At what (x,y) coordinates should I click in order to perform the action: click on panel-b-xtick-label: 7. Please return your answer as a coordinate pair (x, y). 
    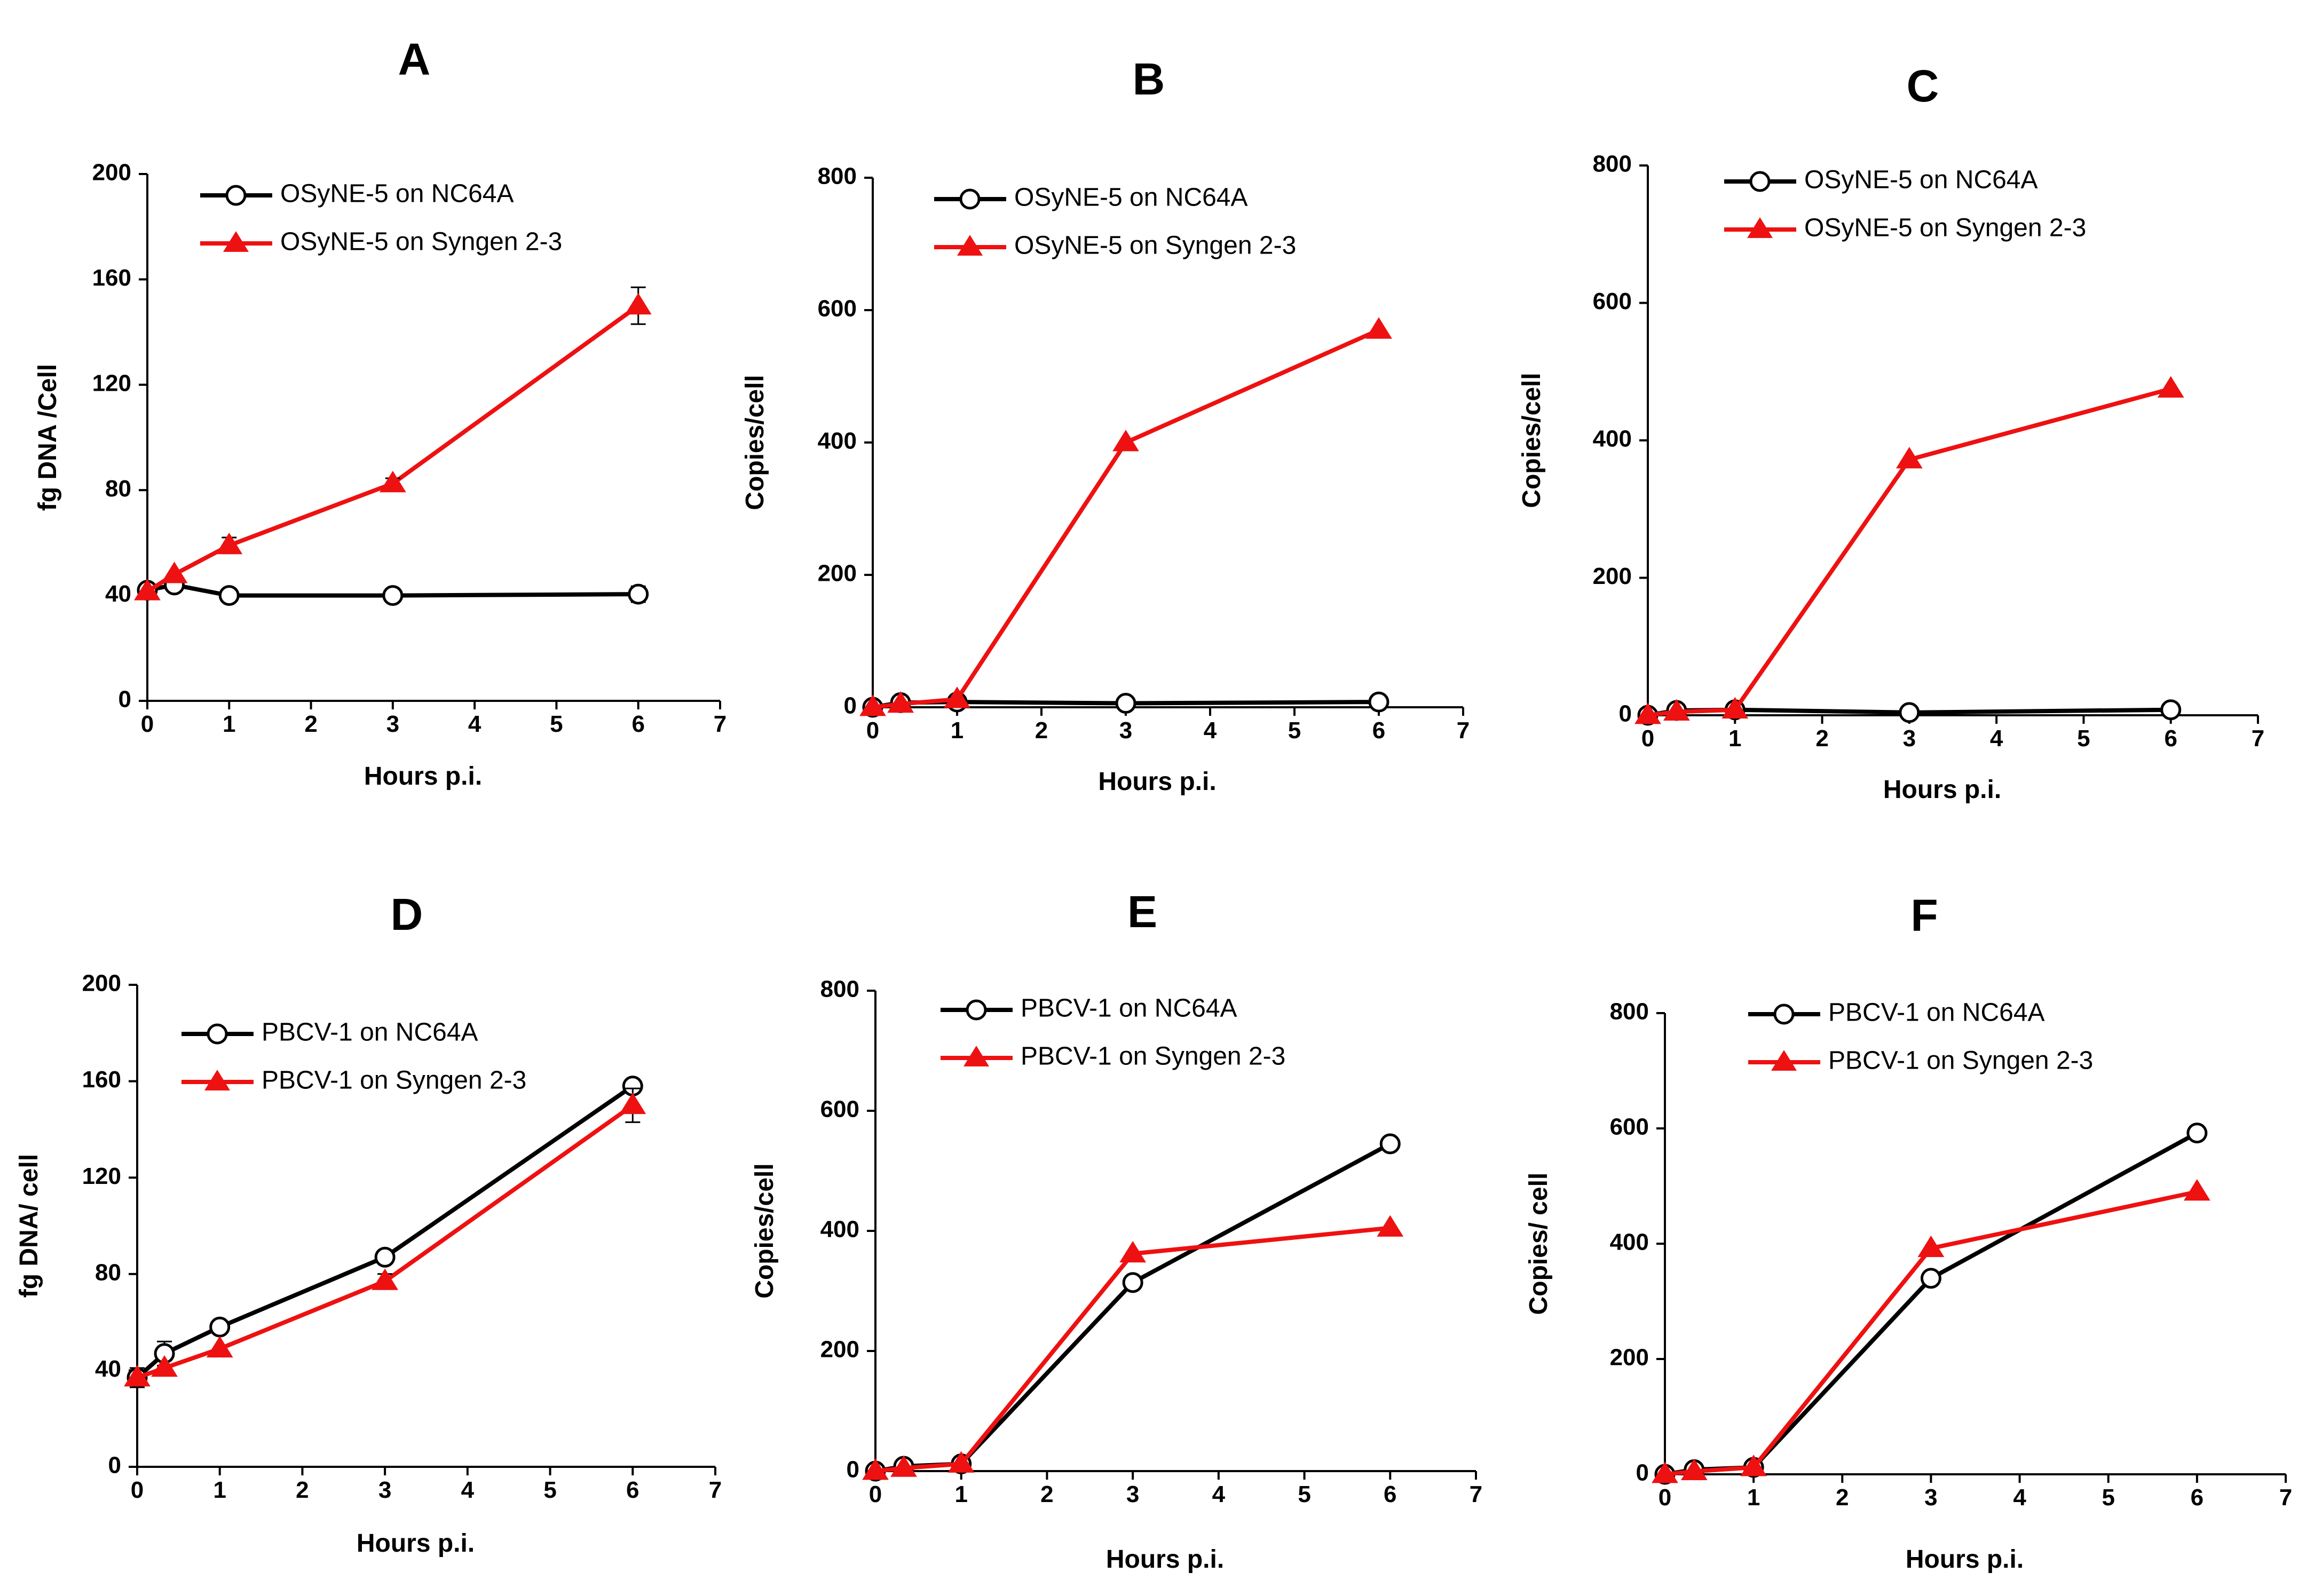
    Looking at the image, I should click on (1464, 731).